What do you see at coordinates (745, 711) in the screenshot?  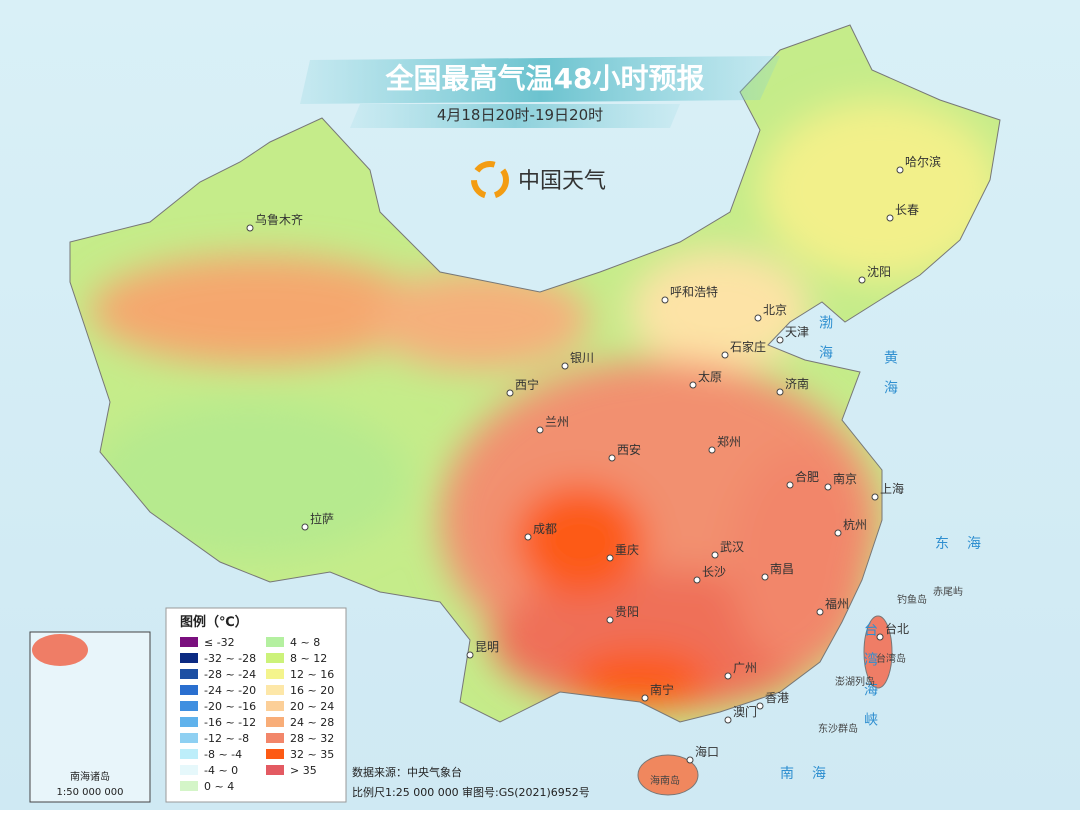 I see `city-label: 澳门` at bounding box center [745, 711].